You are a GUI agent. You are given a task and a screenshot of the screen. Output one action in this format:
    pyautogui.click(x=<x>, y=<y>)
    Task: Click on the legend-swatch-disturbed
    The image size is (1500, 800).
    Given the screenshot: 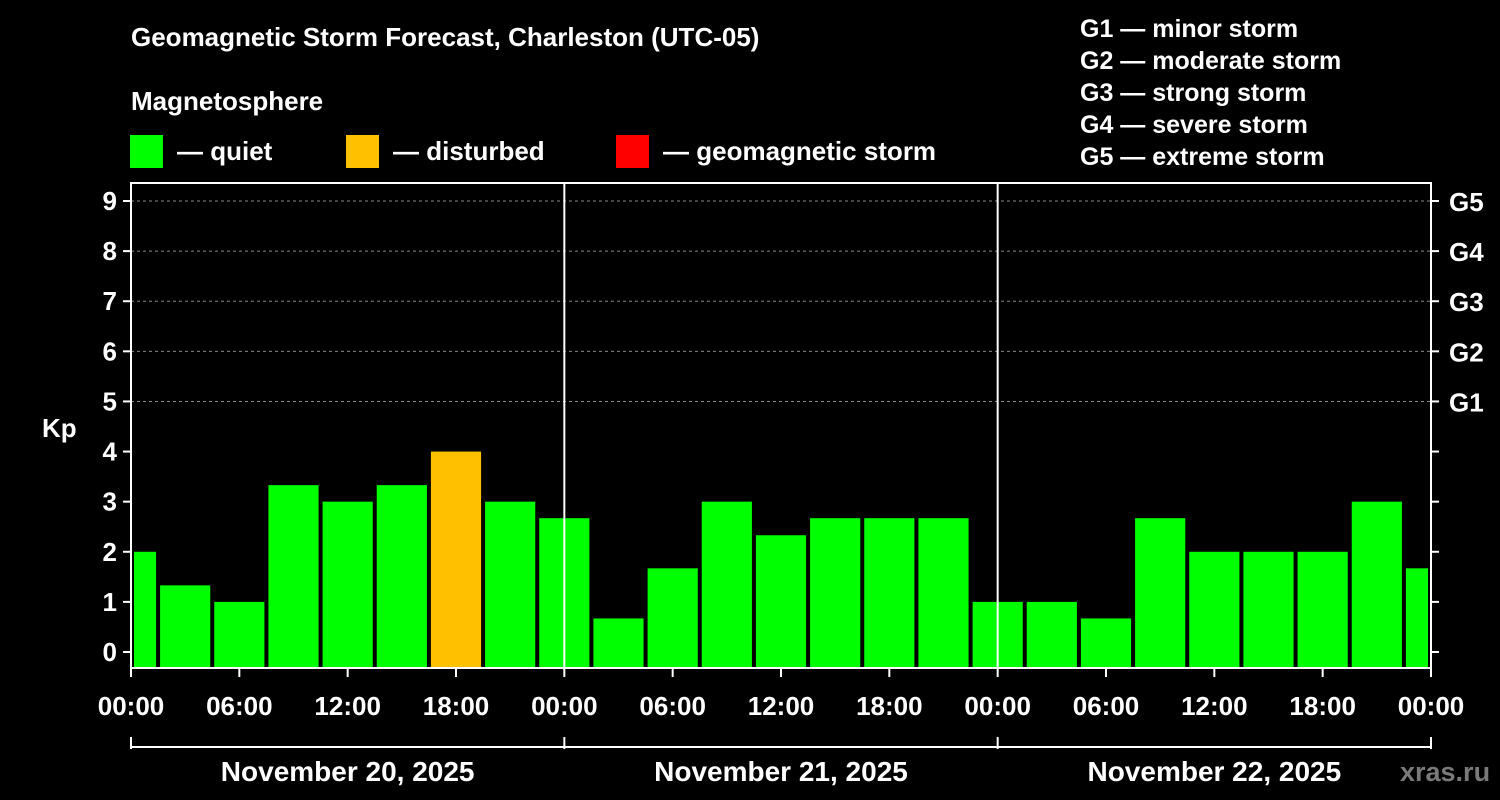 What is the action you would take?
    pyautogui.click(x=362, y=151)
    